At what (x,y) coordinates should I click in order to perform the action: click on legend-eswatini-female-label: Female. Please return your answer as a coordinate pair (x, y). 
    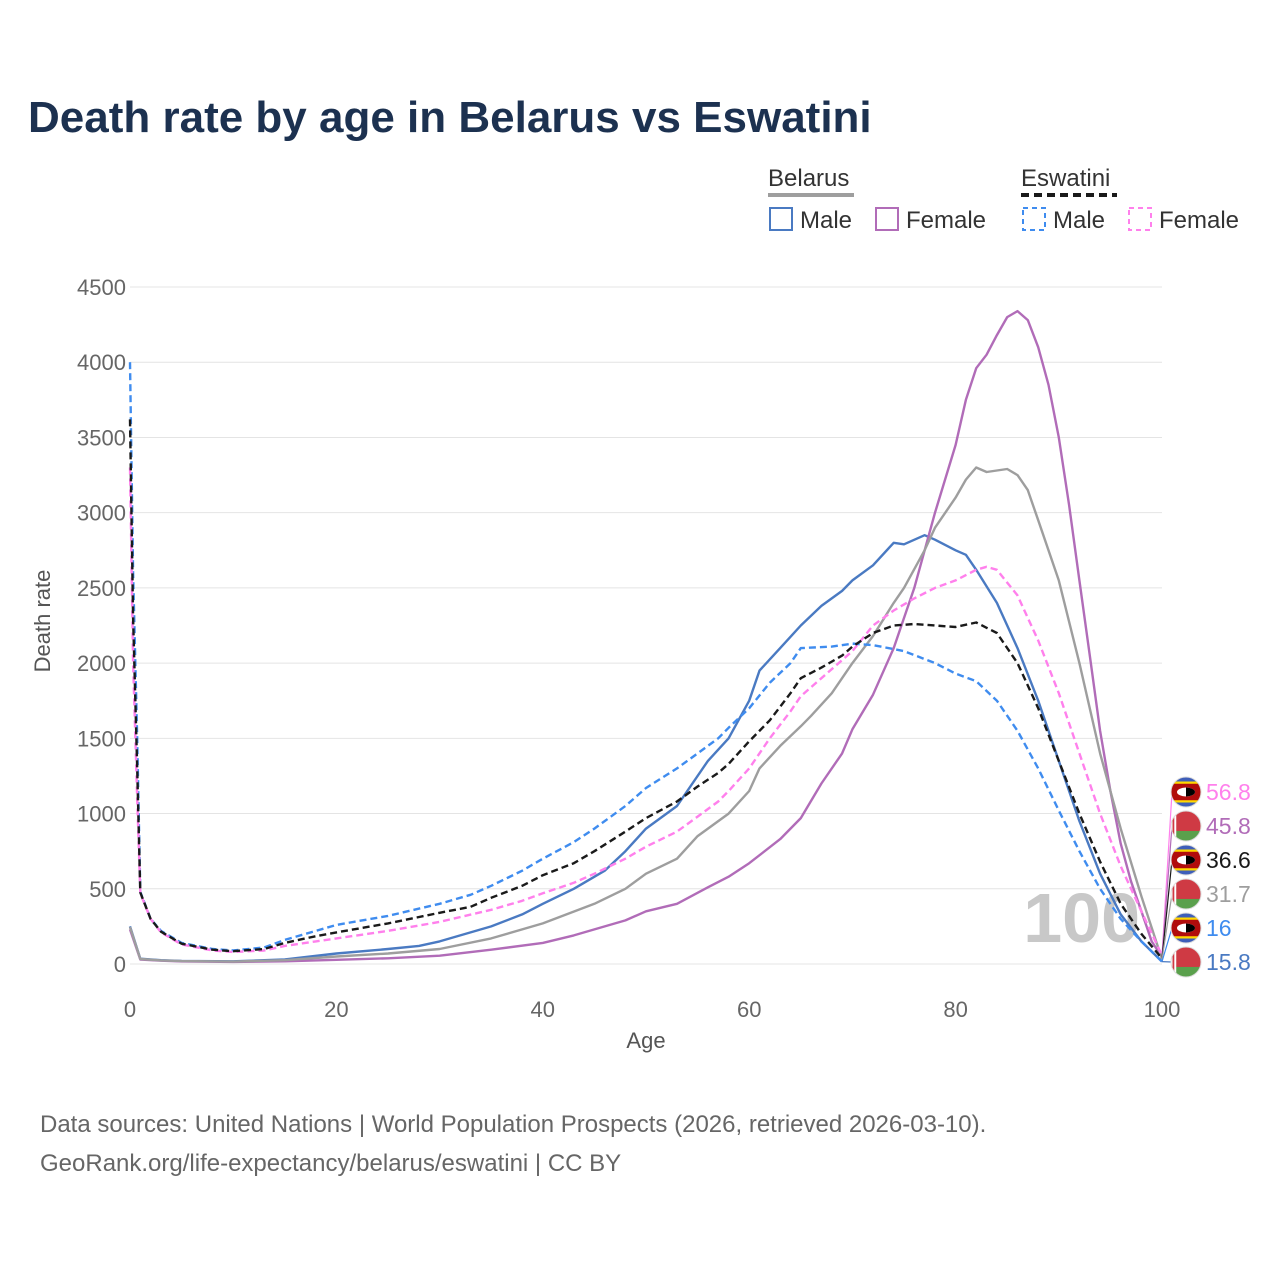
    Looking at the image, I should click on (1199, 220).